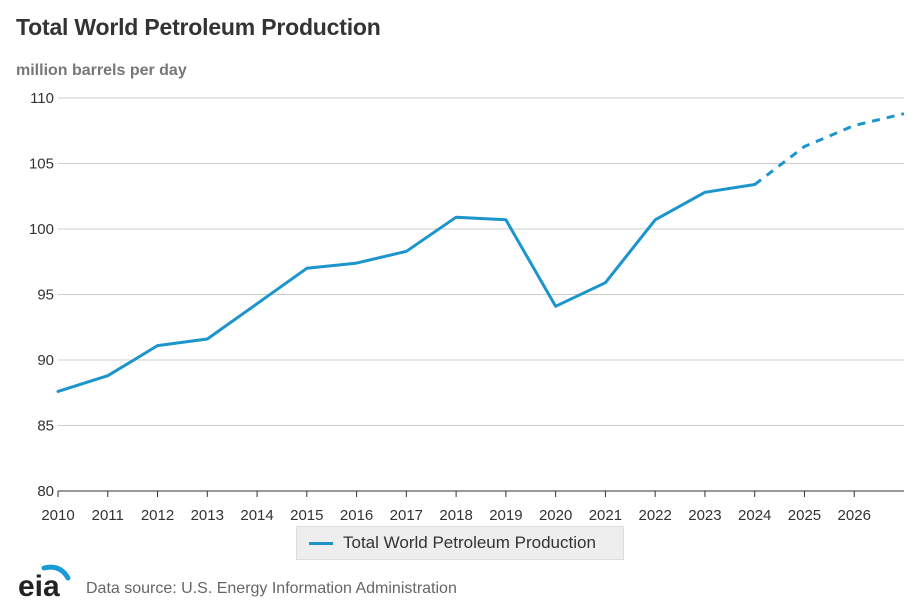 This screenshot has width=920, height=613. Describe the element at coordinates (207, 515) in the screenshot. I see `x-tick-label: 2013` at that location.